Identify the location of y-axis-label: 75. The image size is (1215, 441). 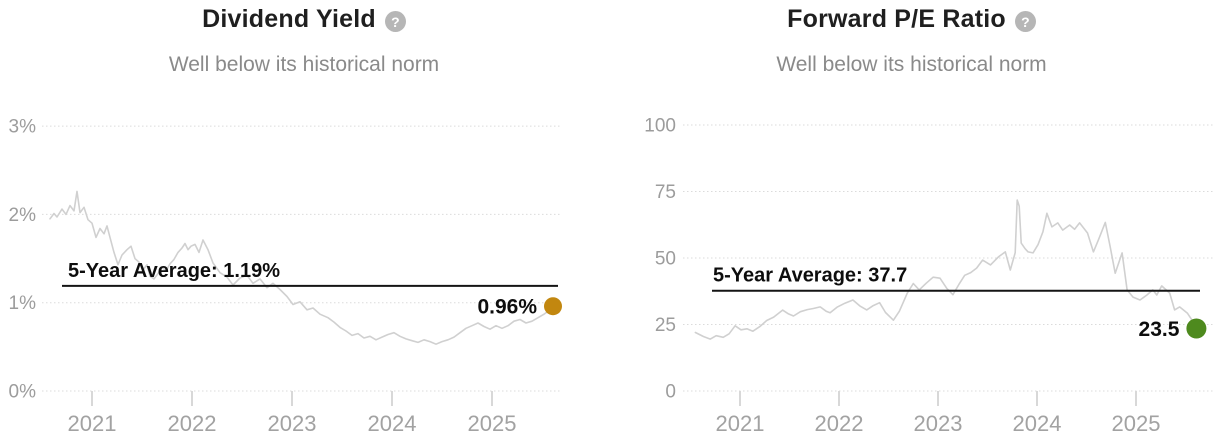
(665, 192).